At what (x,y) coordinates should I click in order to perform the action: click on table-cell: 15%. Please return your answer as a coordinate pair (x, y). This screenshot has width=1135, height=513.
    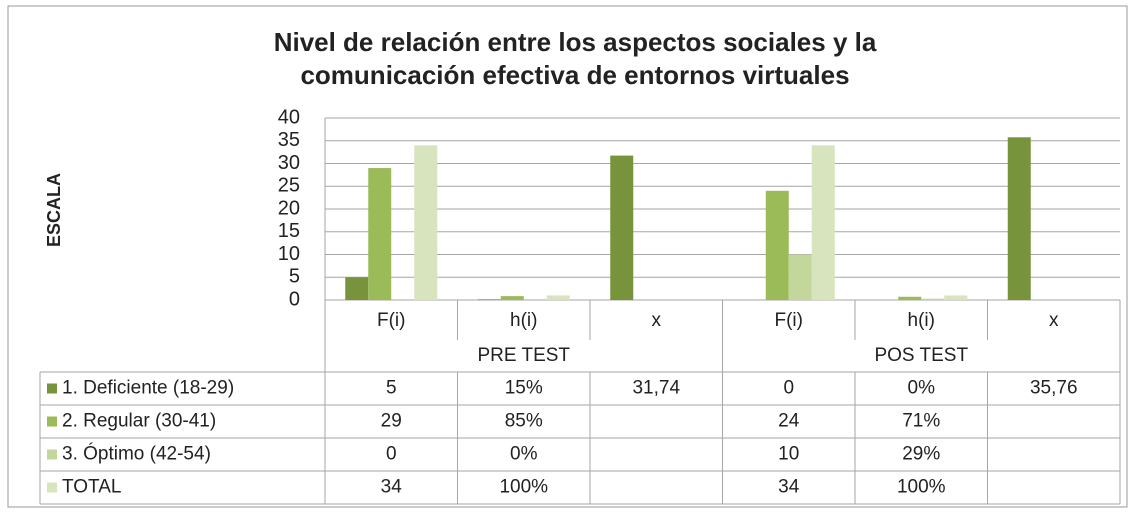
    Looking at the image, I should click on (524, 388).